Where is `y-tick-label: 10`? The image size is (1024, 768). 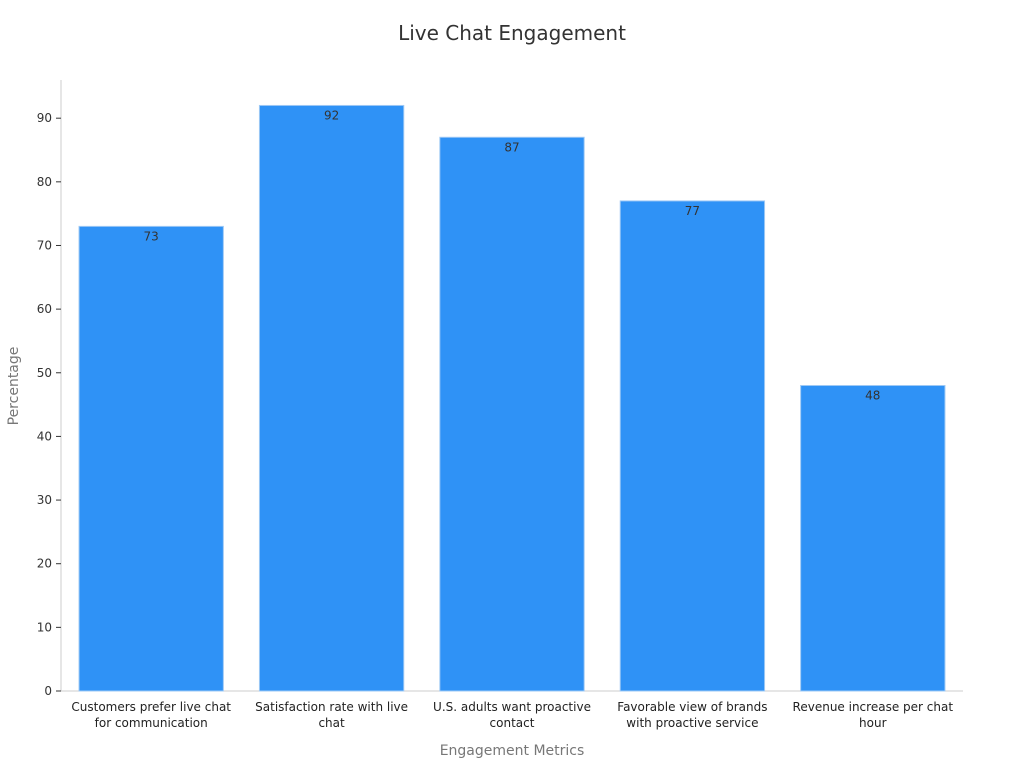 y-tick-label: 10 is located at coordinates (44, 627).